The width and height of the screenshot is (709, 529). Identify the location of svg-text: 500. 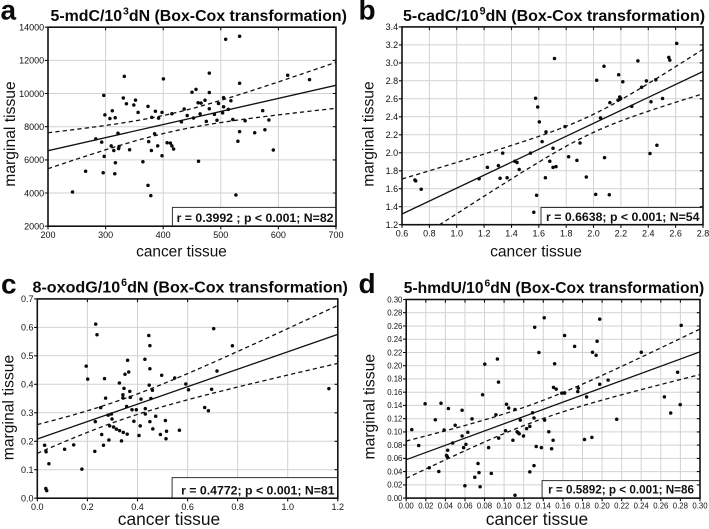
(220, 235).